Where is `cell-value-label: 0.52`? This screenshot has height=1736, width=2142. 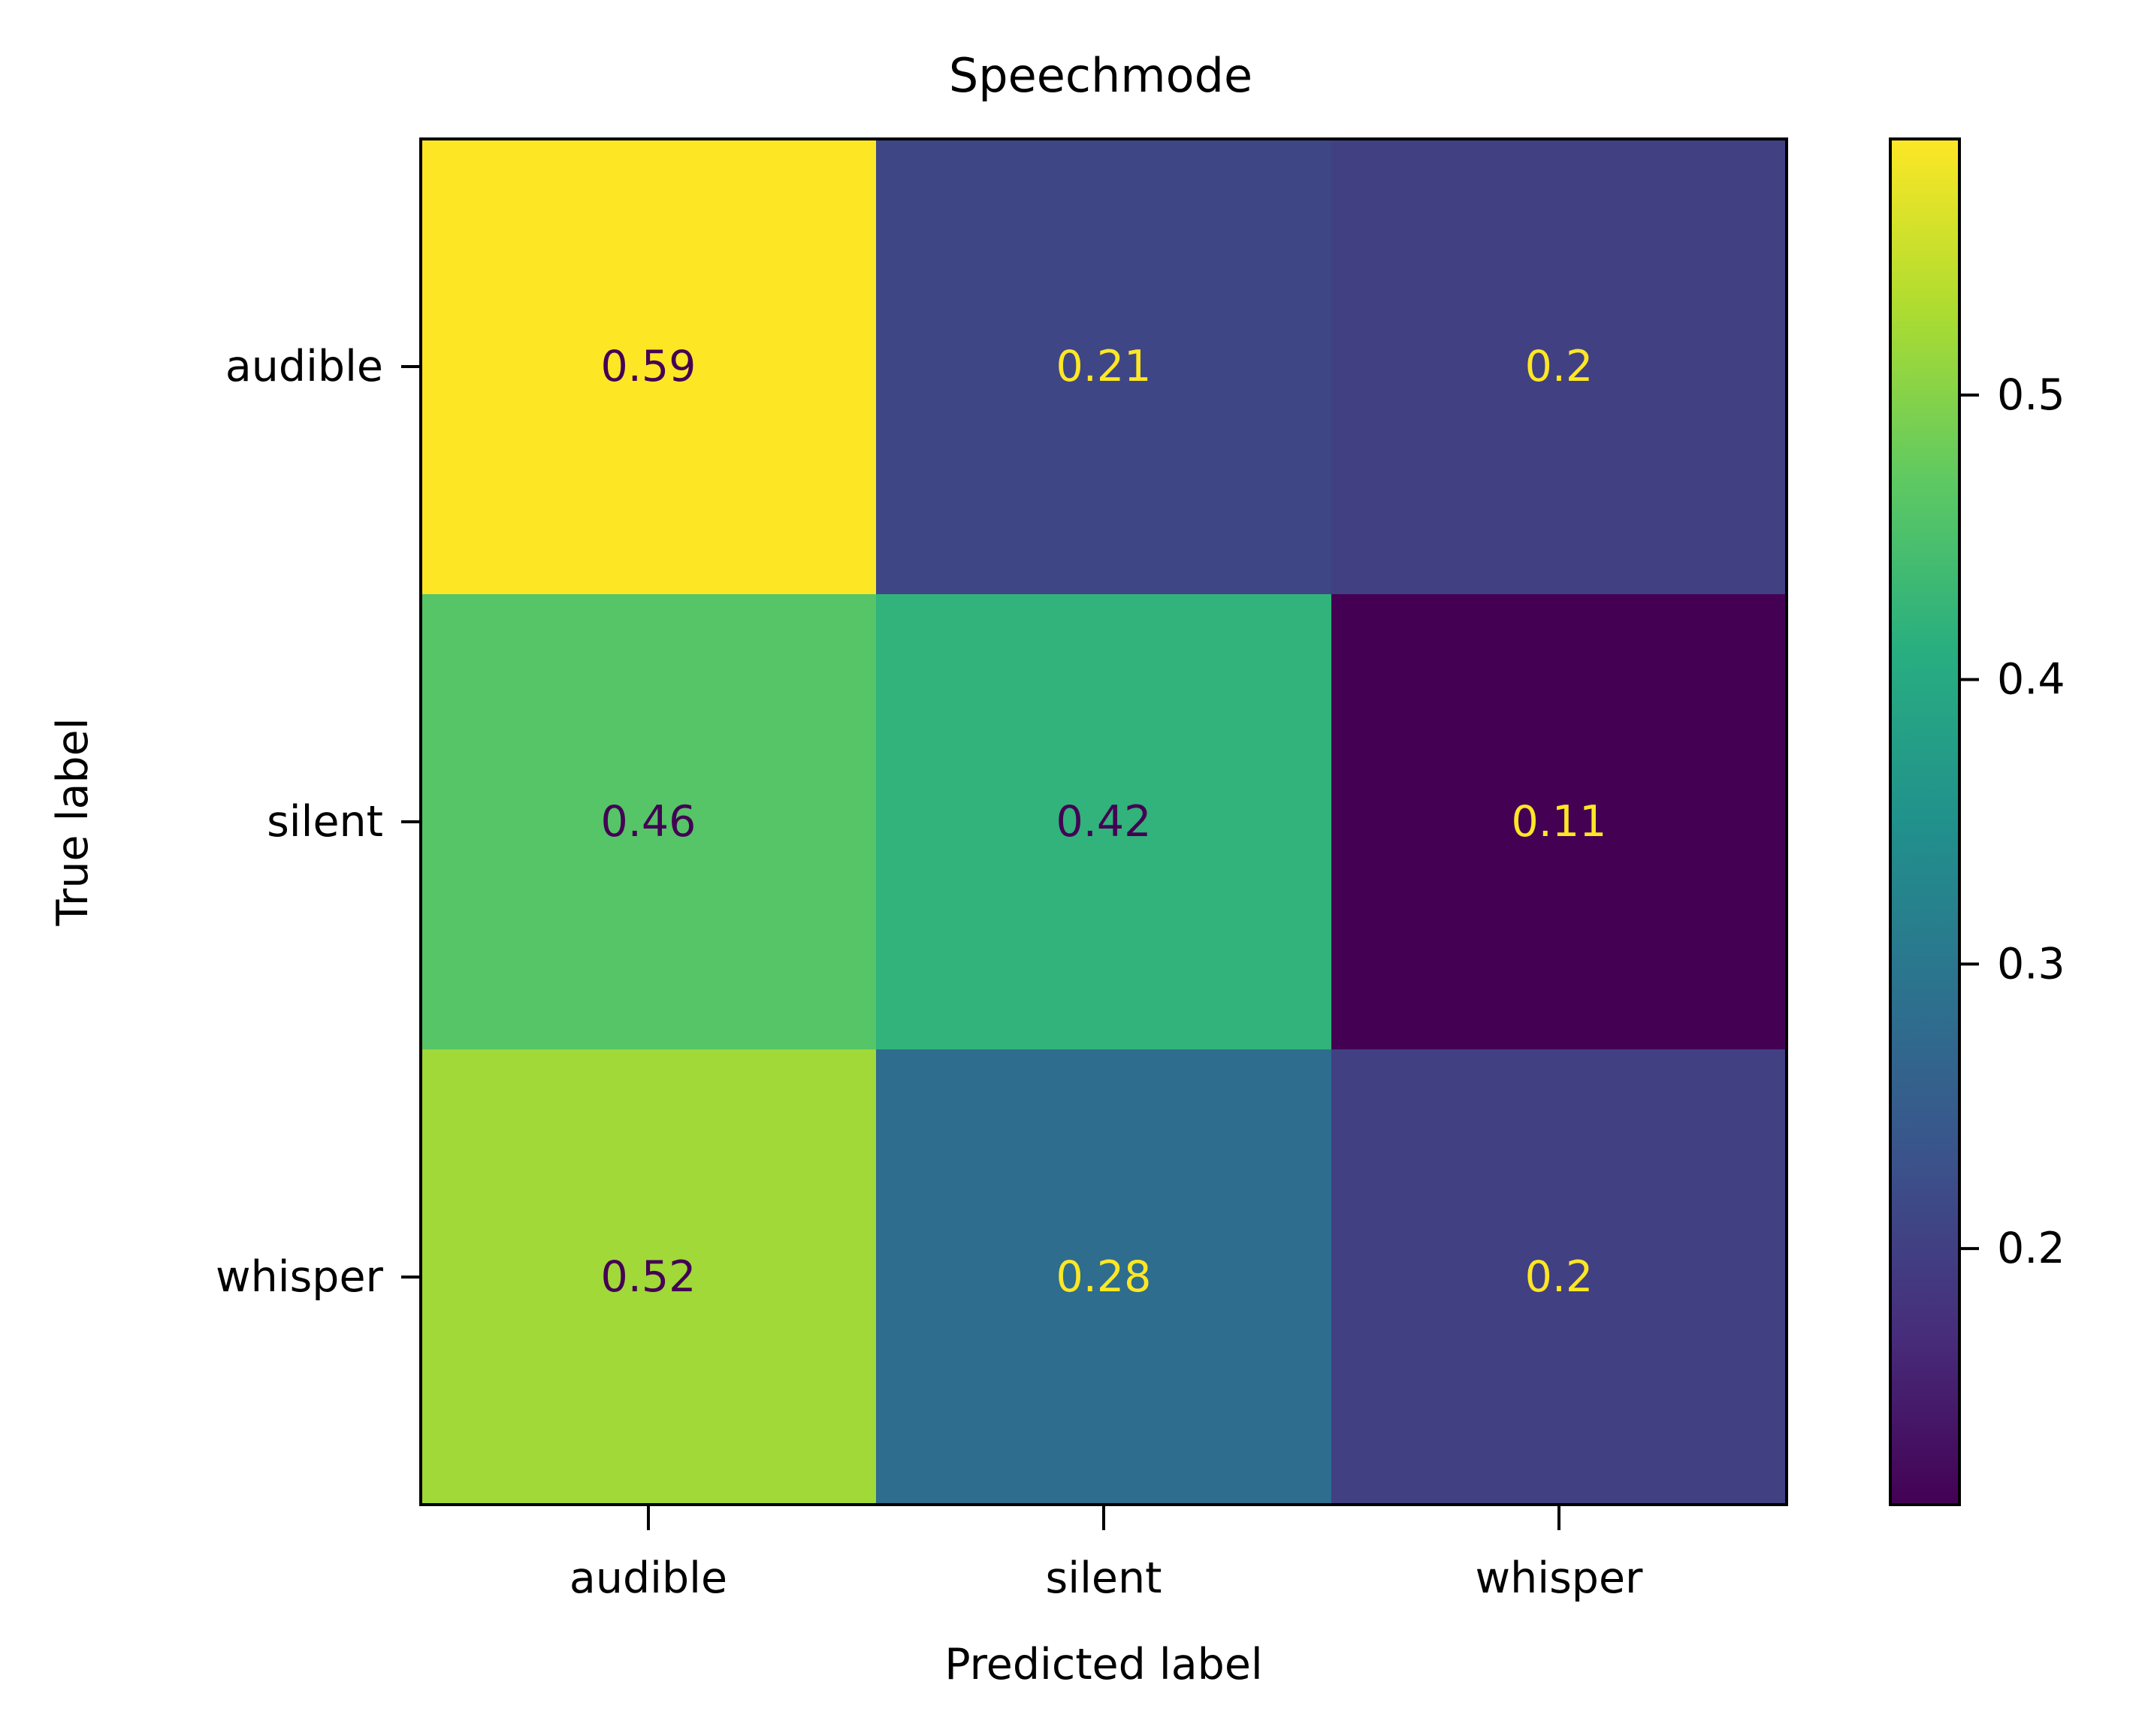
cell-value-label: 0.52 is located at coordinates (648, 1277).